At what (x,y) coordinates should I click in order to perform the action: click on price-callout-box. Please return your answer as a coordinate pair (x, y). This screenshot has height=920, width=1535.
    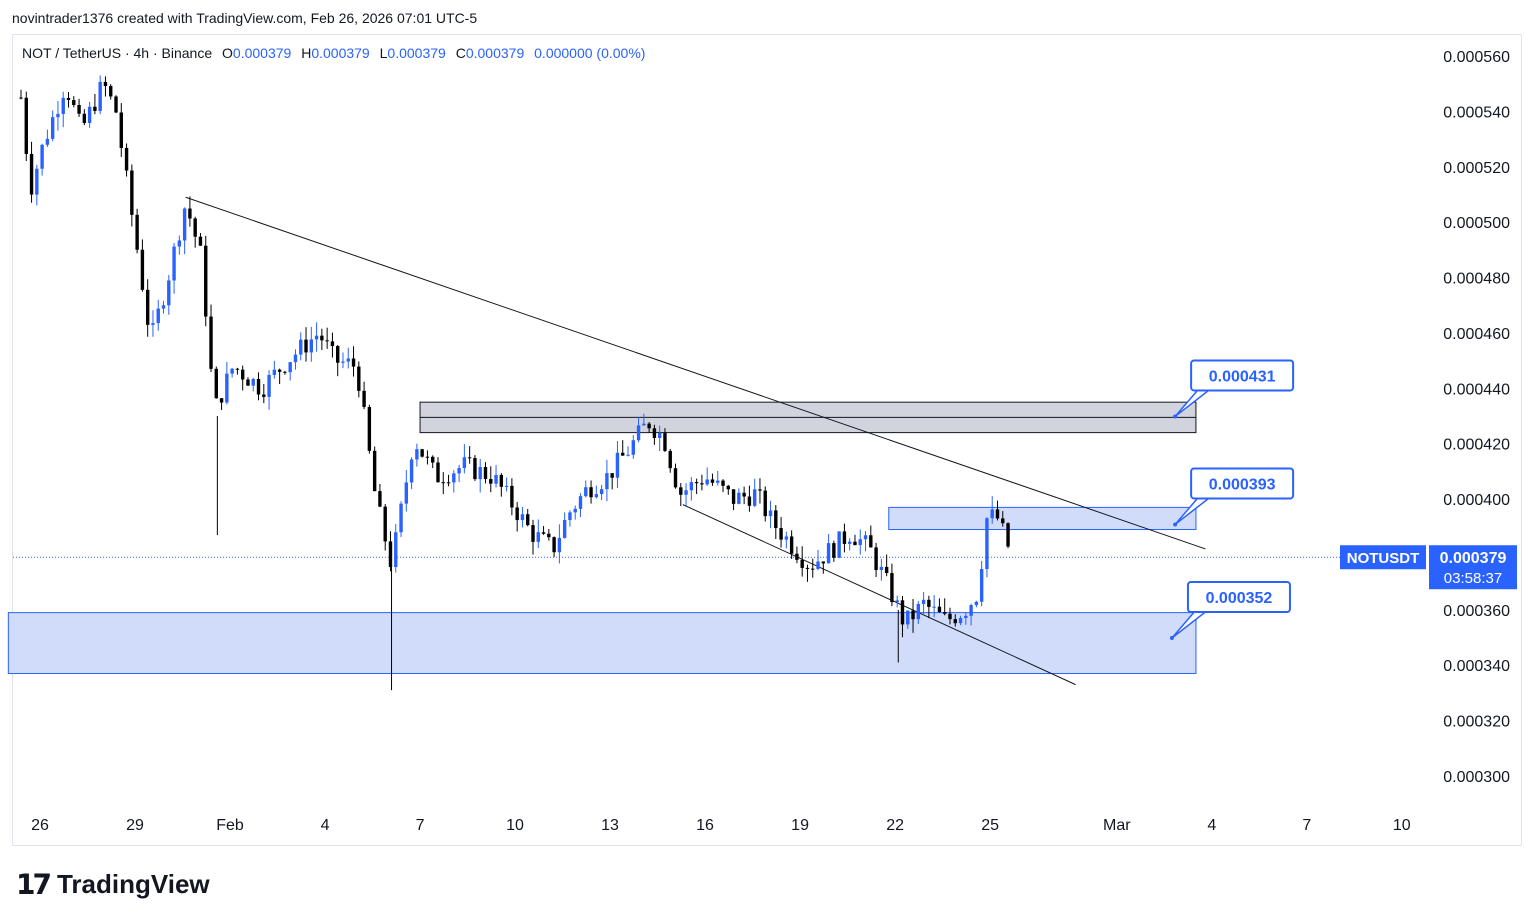
    Looking at the image, I should click on (1242, 375).